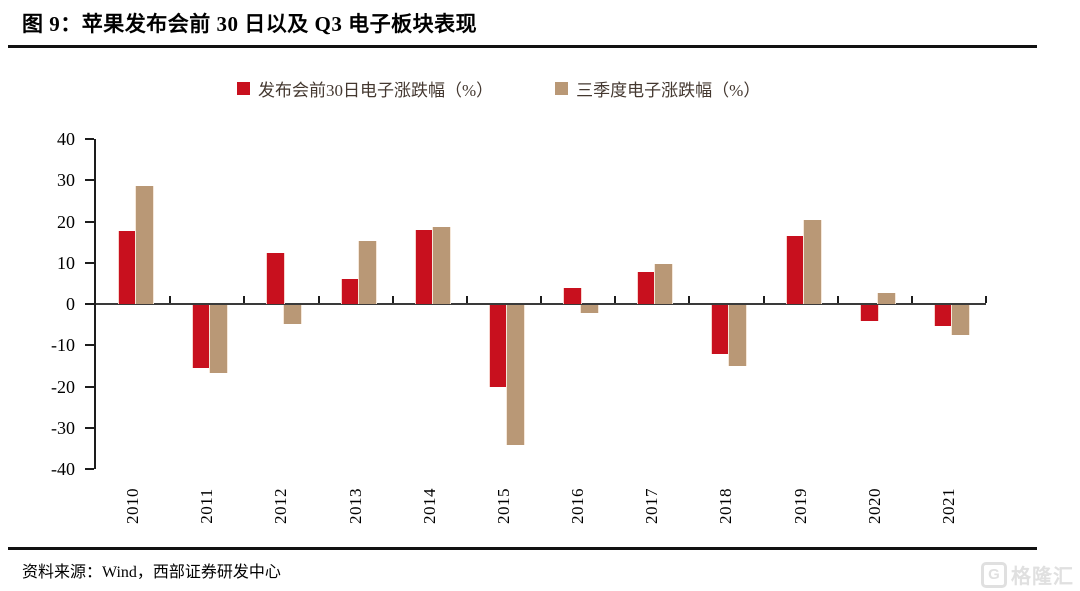 This screenshot has height=591, width=1080. I want to click on bar-2012-series1, so click(276, 278).